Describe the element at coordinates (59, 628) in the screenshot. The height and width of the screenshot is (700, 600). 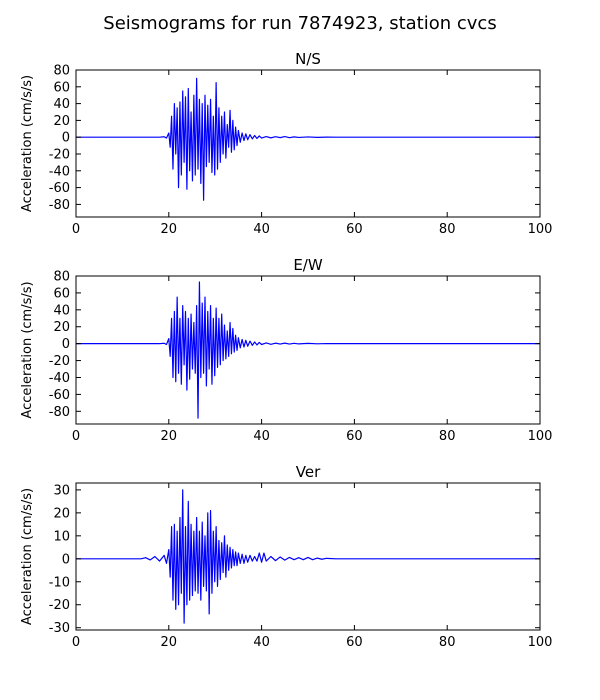
I see `y-tick-label: -30` at that location.